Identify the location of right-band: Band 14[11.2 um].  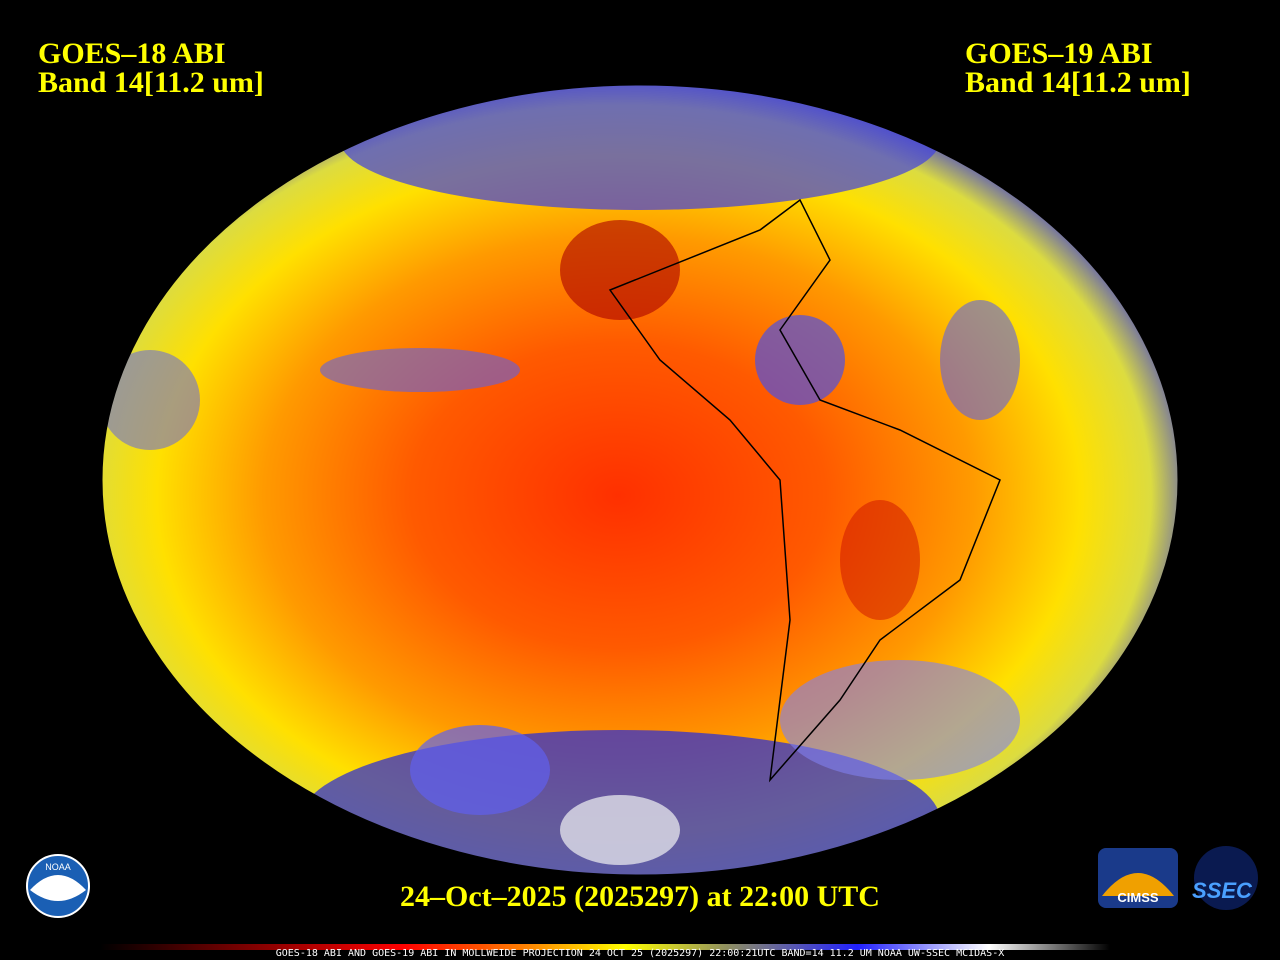
(1078, 82).